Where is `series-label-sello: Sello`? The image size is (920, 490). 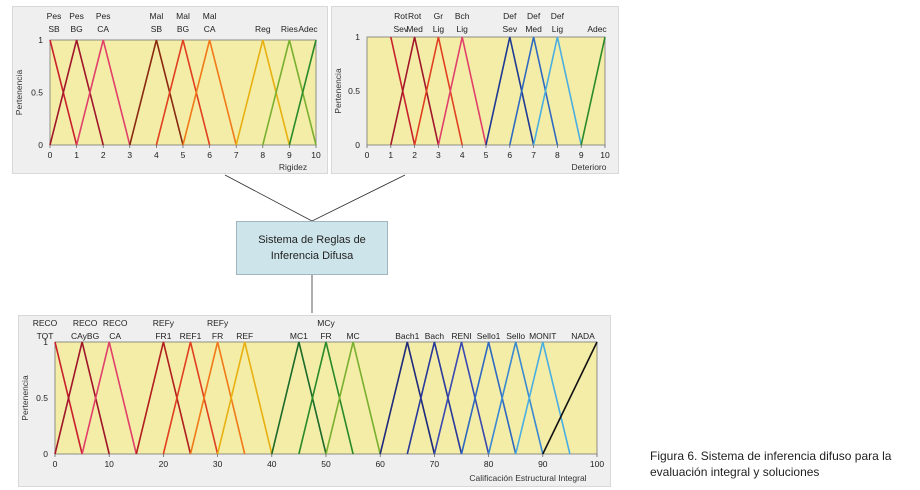 series-label-sello: Sello is located at coordinates (515, 336).